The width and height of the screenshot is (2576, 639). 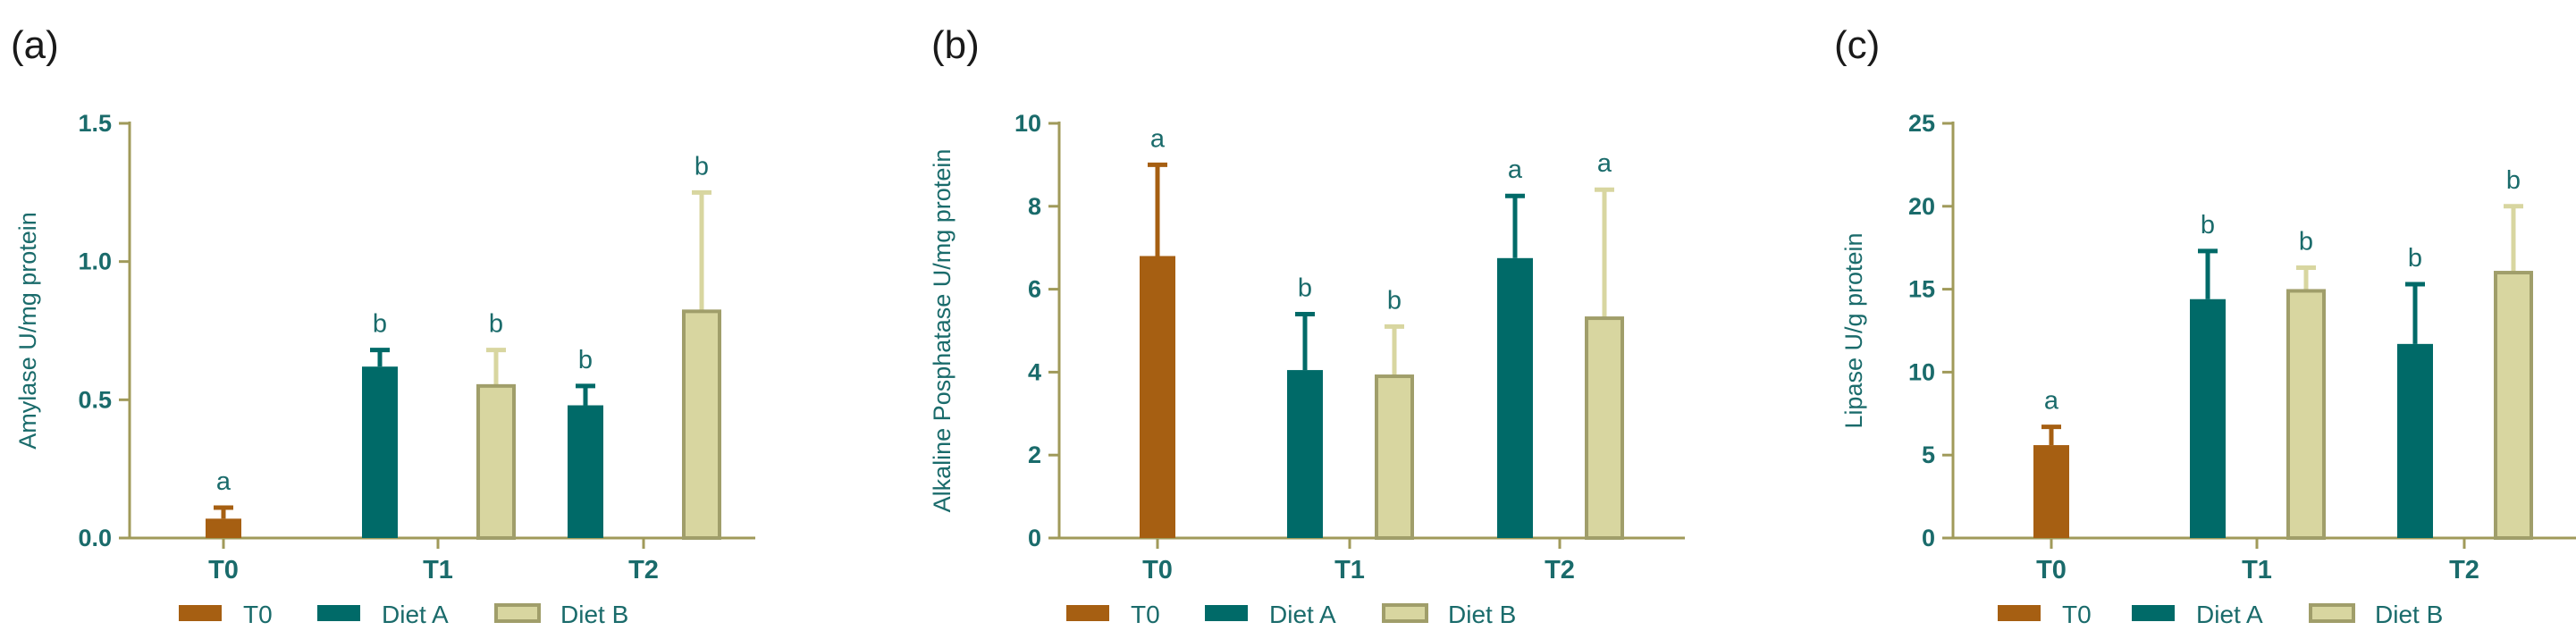 I want to click on y-tick-label: 1.0, so click(x=95, y=261).